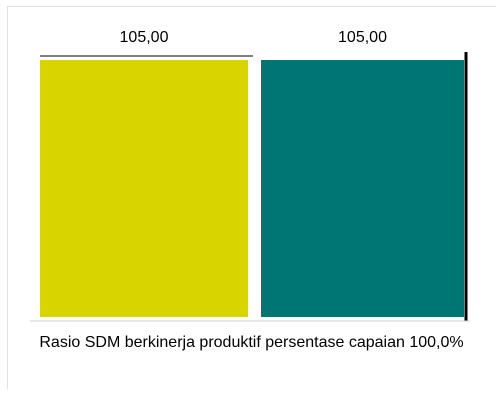 Image resolution: width=501 pixels, height=394 pixels. What do you see at coordinates (144, 37) in the screenshot?
I see `data-label-1: 105,00` at bounding box center [144, 37].